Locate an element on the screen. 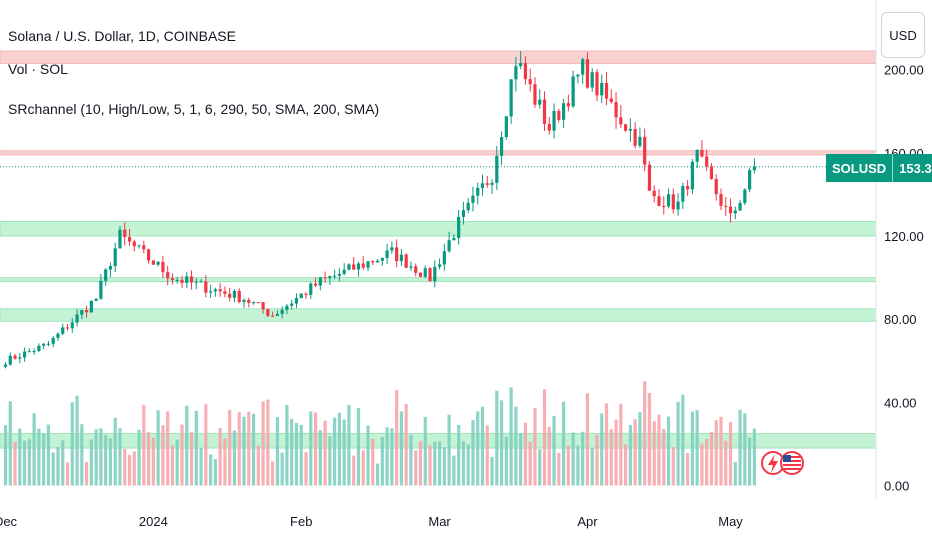  lightning-glyph is located at coordinates (773, 463).